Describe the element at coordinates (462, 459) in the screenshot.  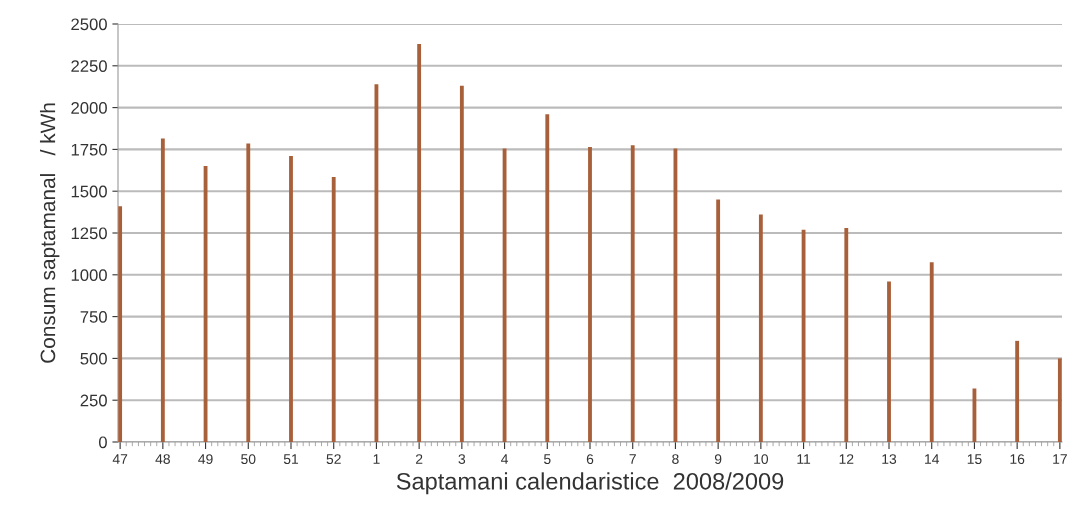
I see `x-tick-label: 3` at that location.